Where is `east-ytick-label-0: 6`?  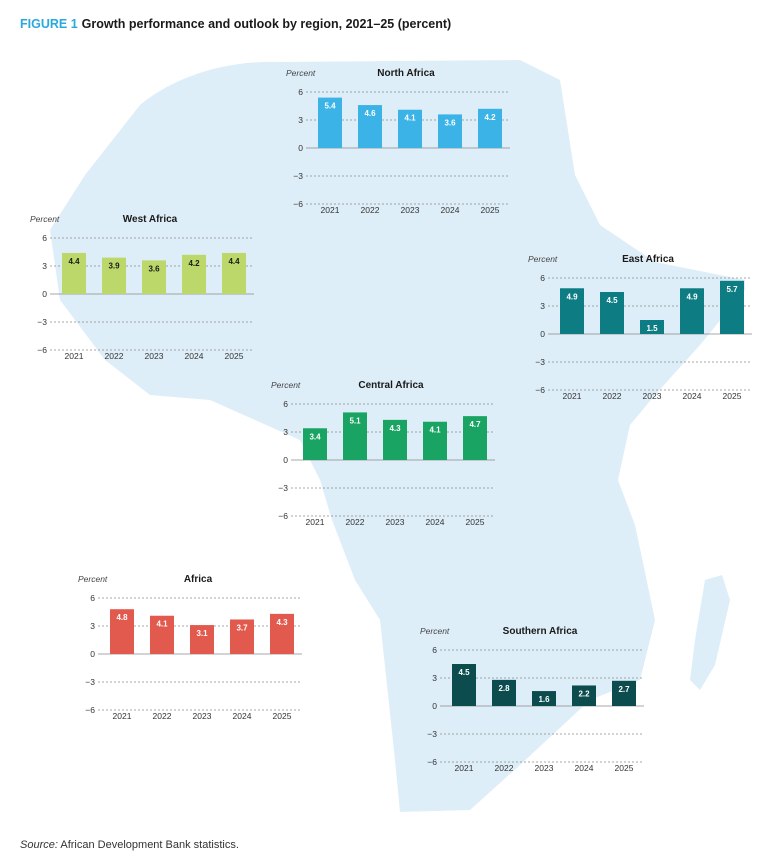 east-ytick-label-0: 6 is located at coordinates (542, 278).